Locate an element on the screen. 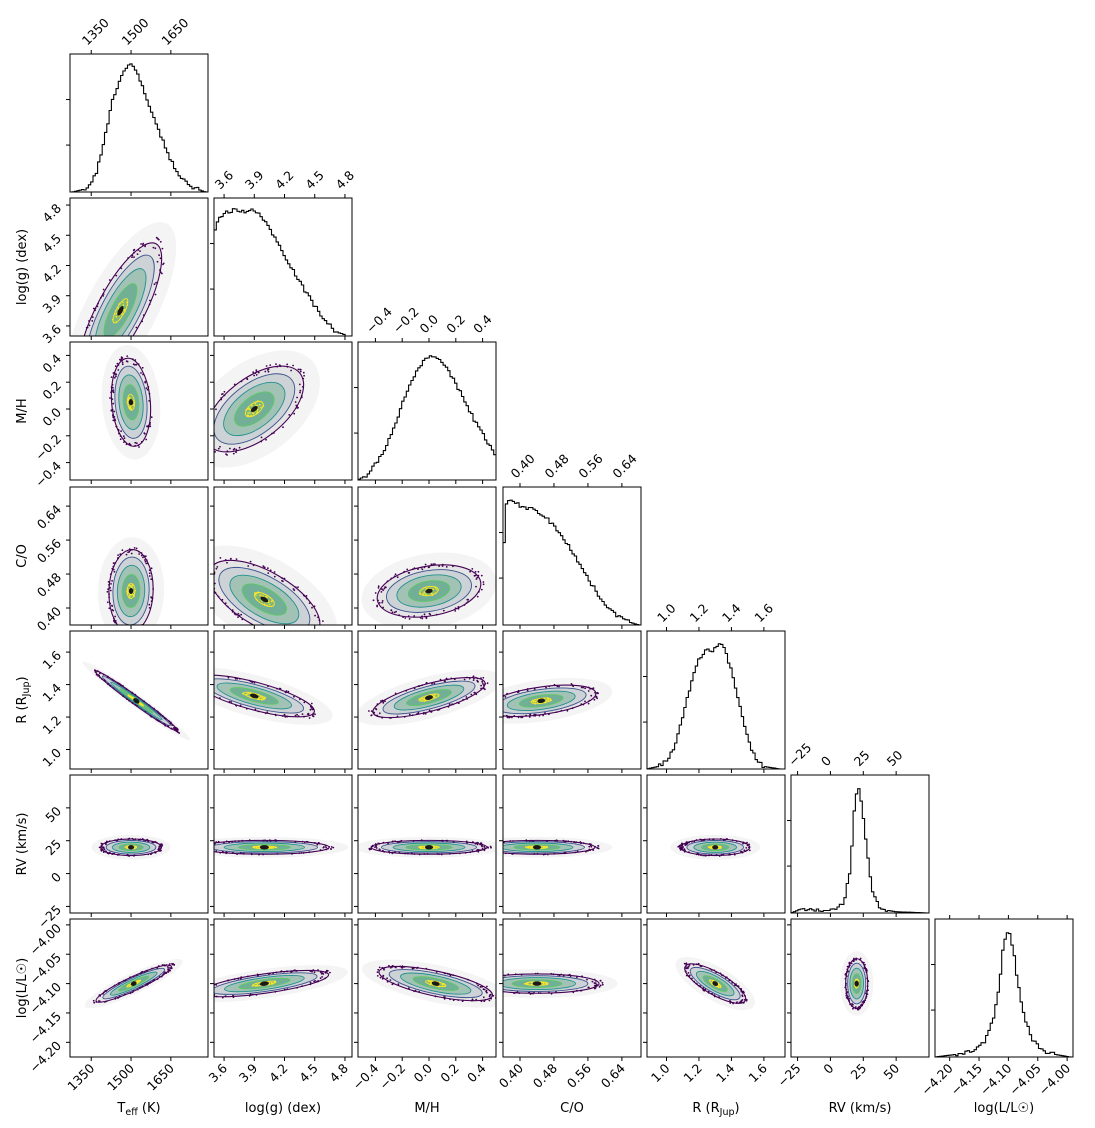  bottom-tick-label: 25 is located at coordinates (859, 1072).